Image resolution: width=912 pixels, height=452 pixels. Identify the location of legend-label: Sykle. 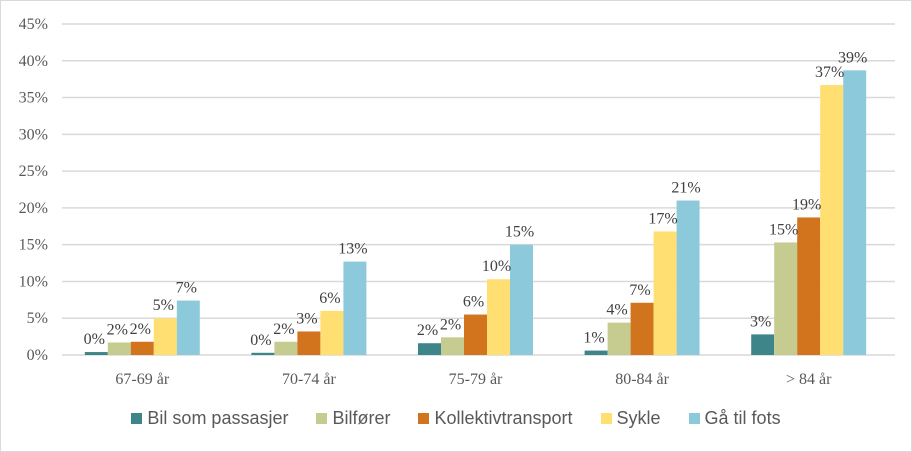
(638, 417).